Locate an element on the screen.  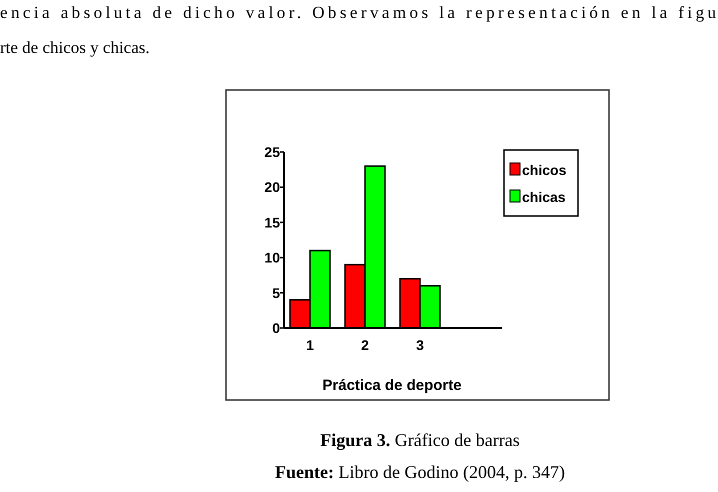
y-tick-label: 15 is located at coordinates (272, 222).